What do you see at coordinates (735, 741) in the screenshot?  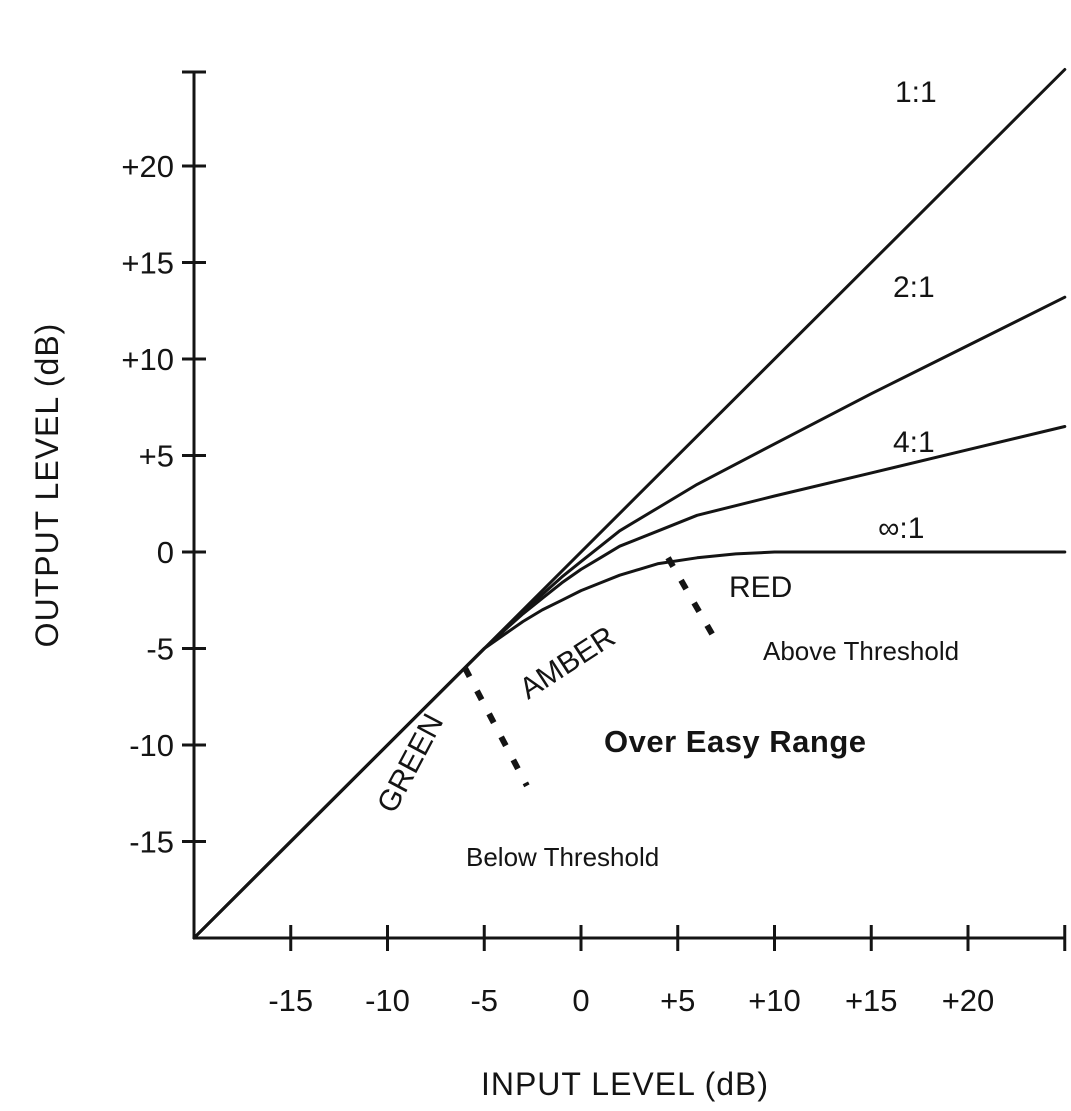 I see `region-label-over-easy-range: Over Easy Range` at bounding box center [735, 741].